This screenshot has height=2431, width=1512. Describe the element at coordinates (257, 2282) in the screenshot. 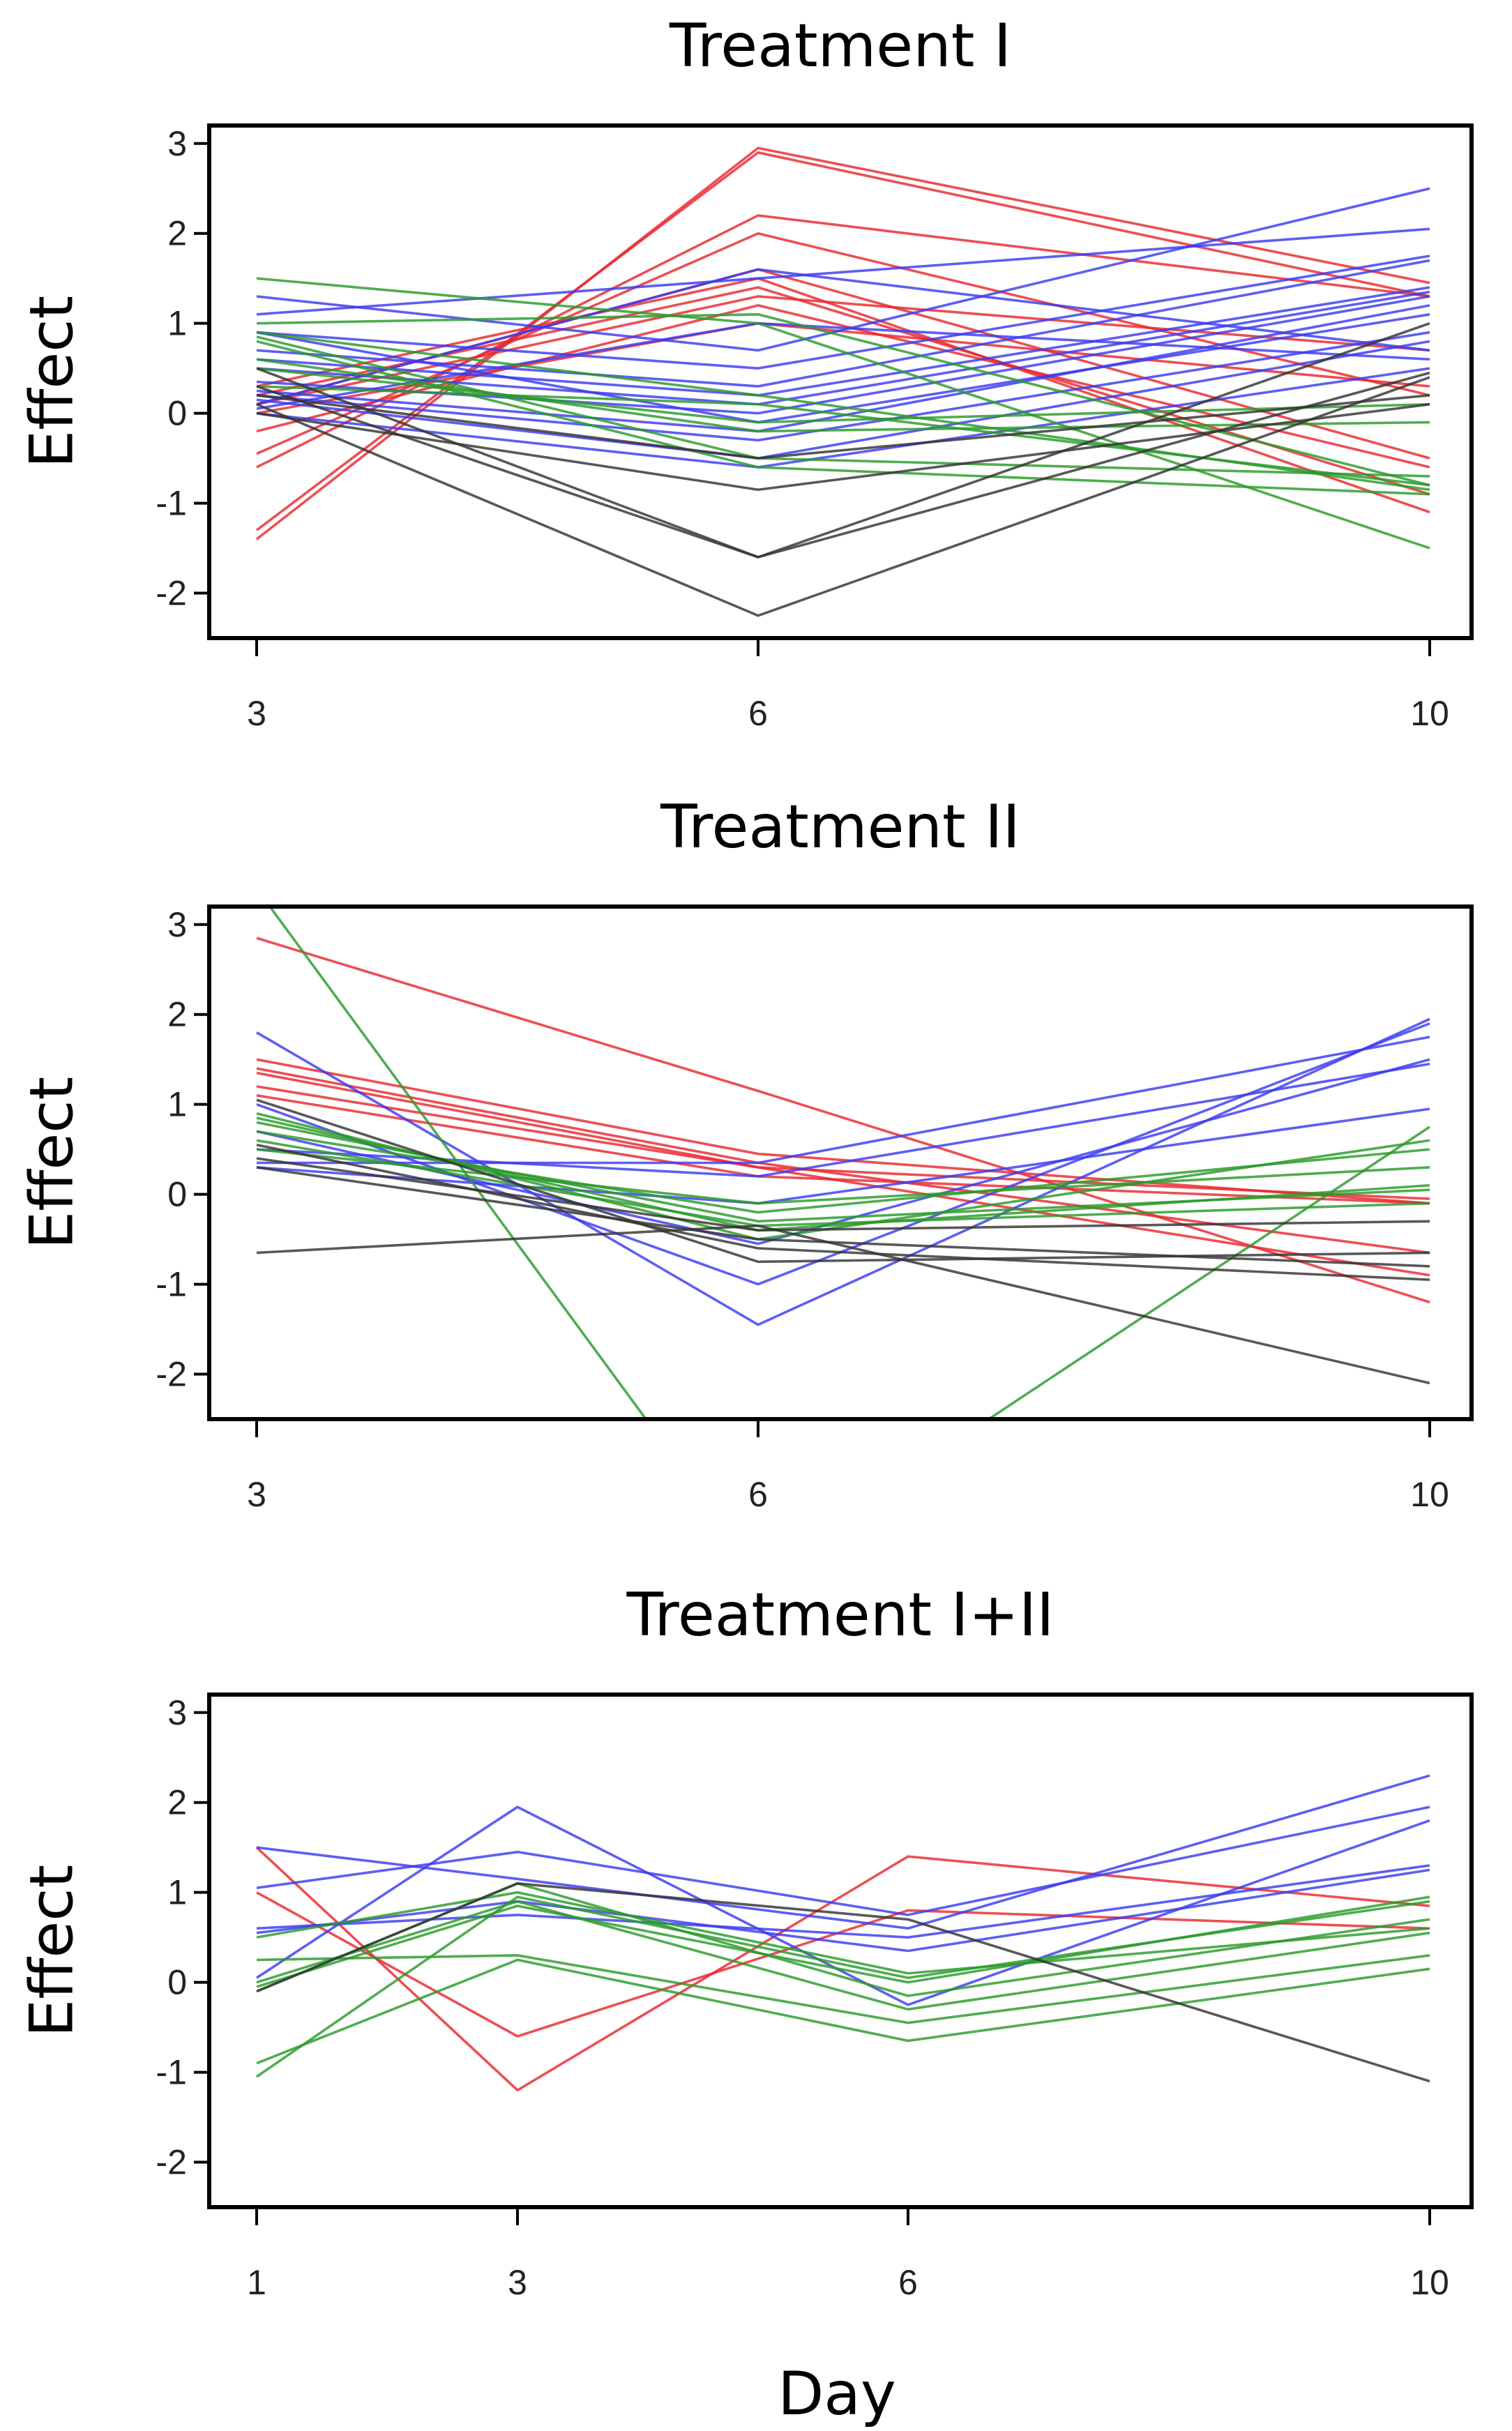

I see `x-tick-label: 1` at that location.